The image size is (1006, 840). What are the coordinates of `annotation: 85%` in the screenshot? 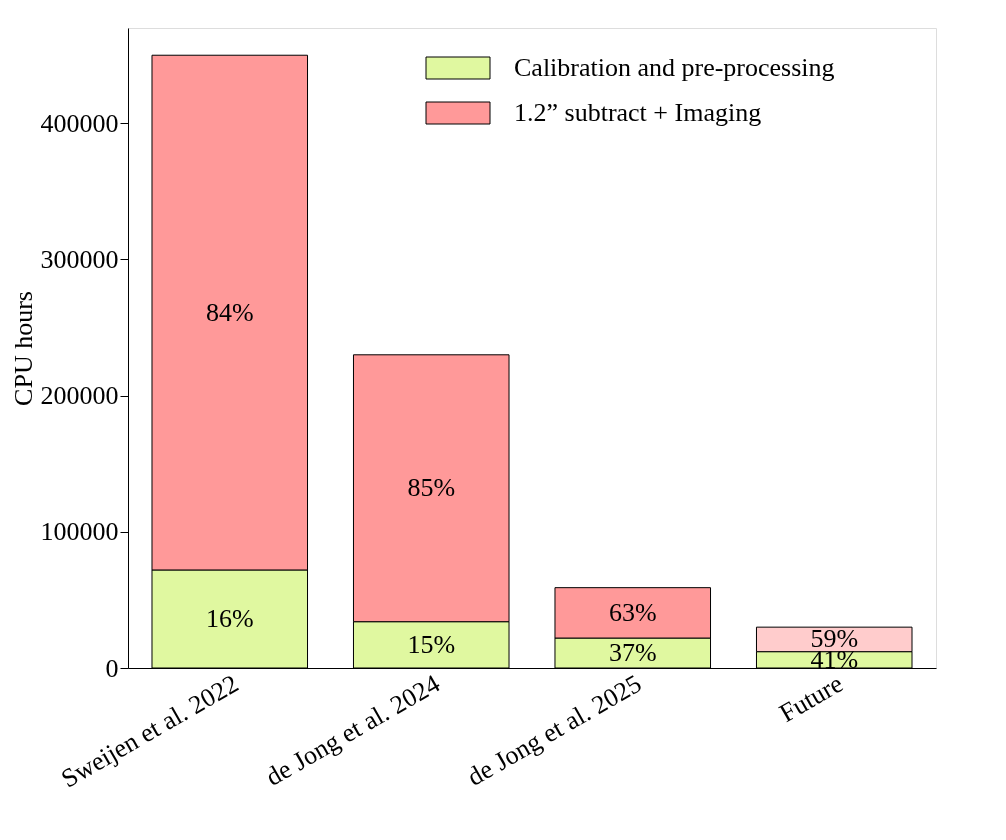 It's located at (431, 488).